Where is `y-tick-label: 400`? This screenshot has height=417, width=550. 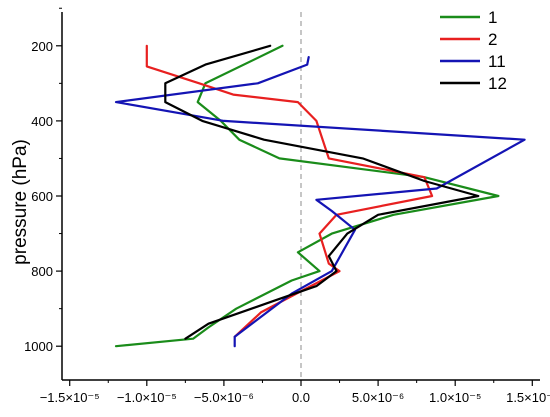
y-tick-label: 400 is located at coordinates (42, 121).